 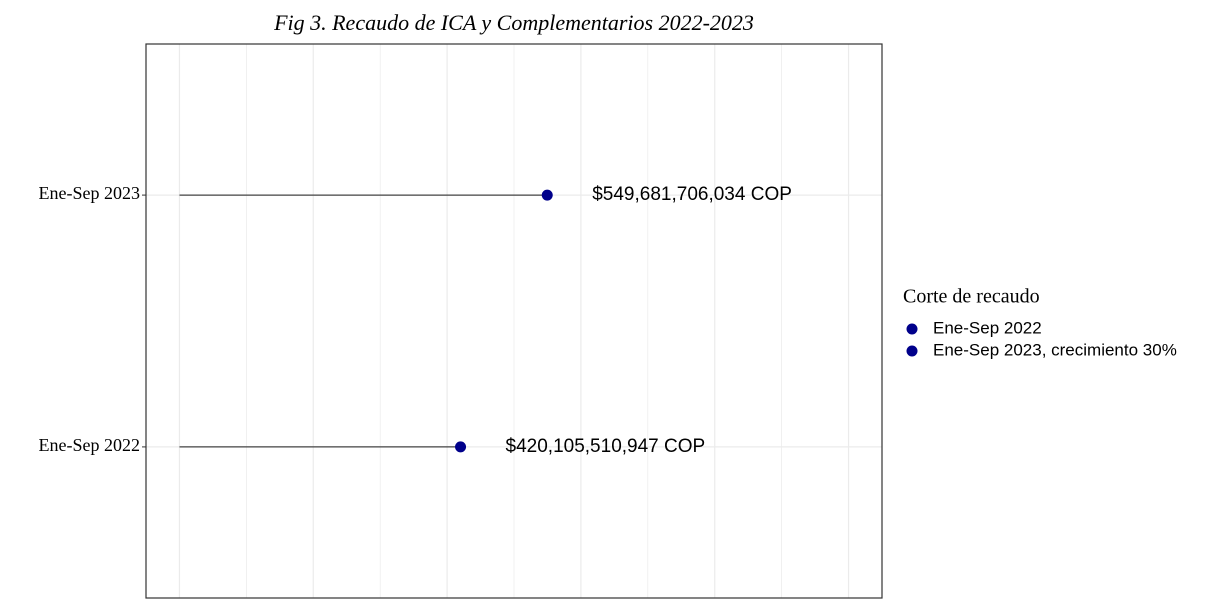 What do you see at coordinates (606, 446) in the screenshot?
I see `data-label: $420,105,510,947 COP` at bounding box center [606, 446].